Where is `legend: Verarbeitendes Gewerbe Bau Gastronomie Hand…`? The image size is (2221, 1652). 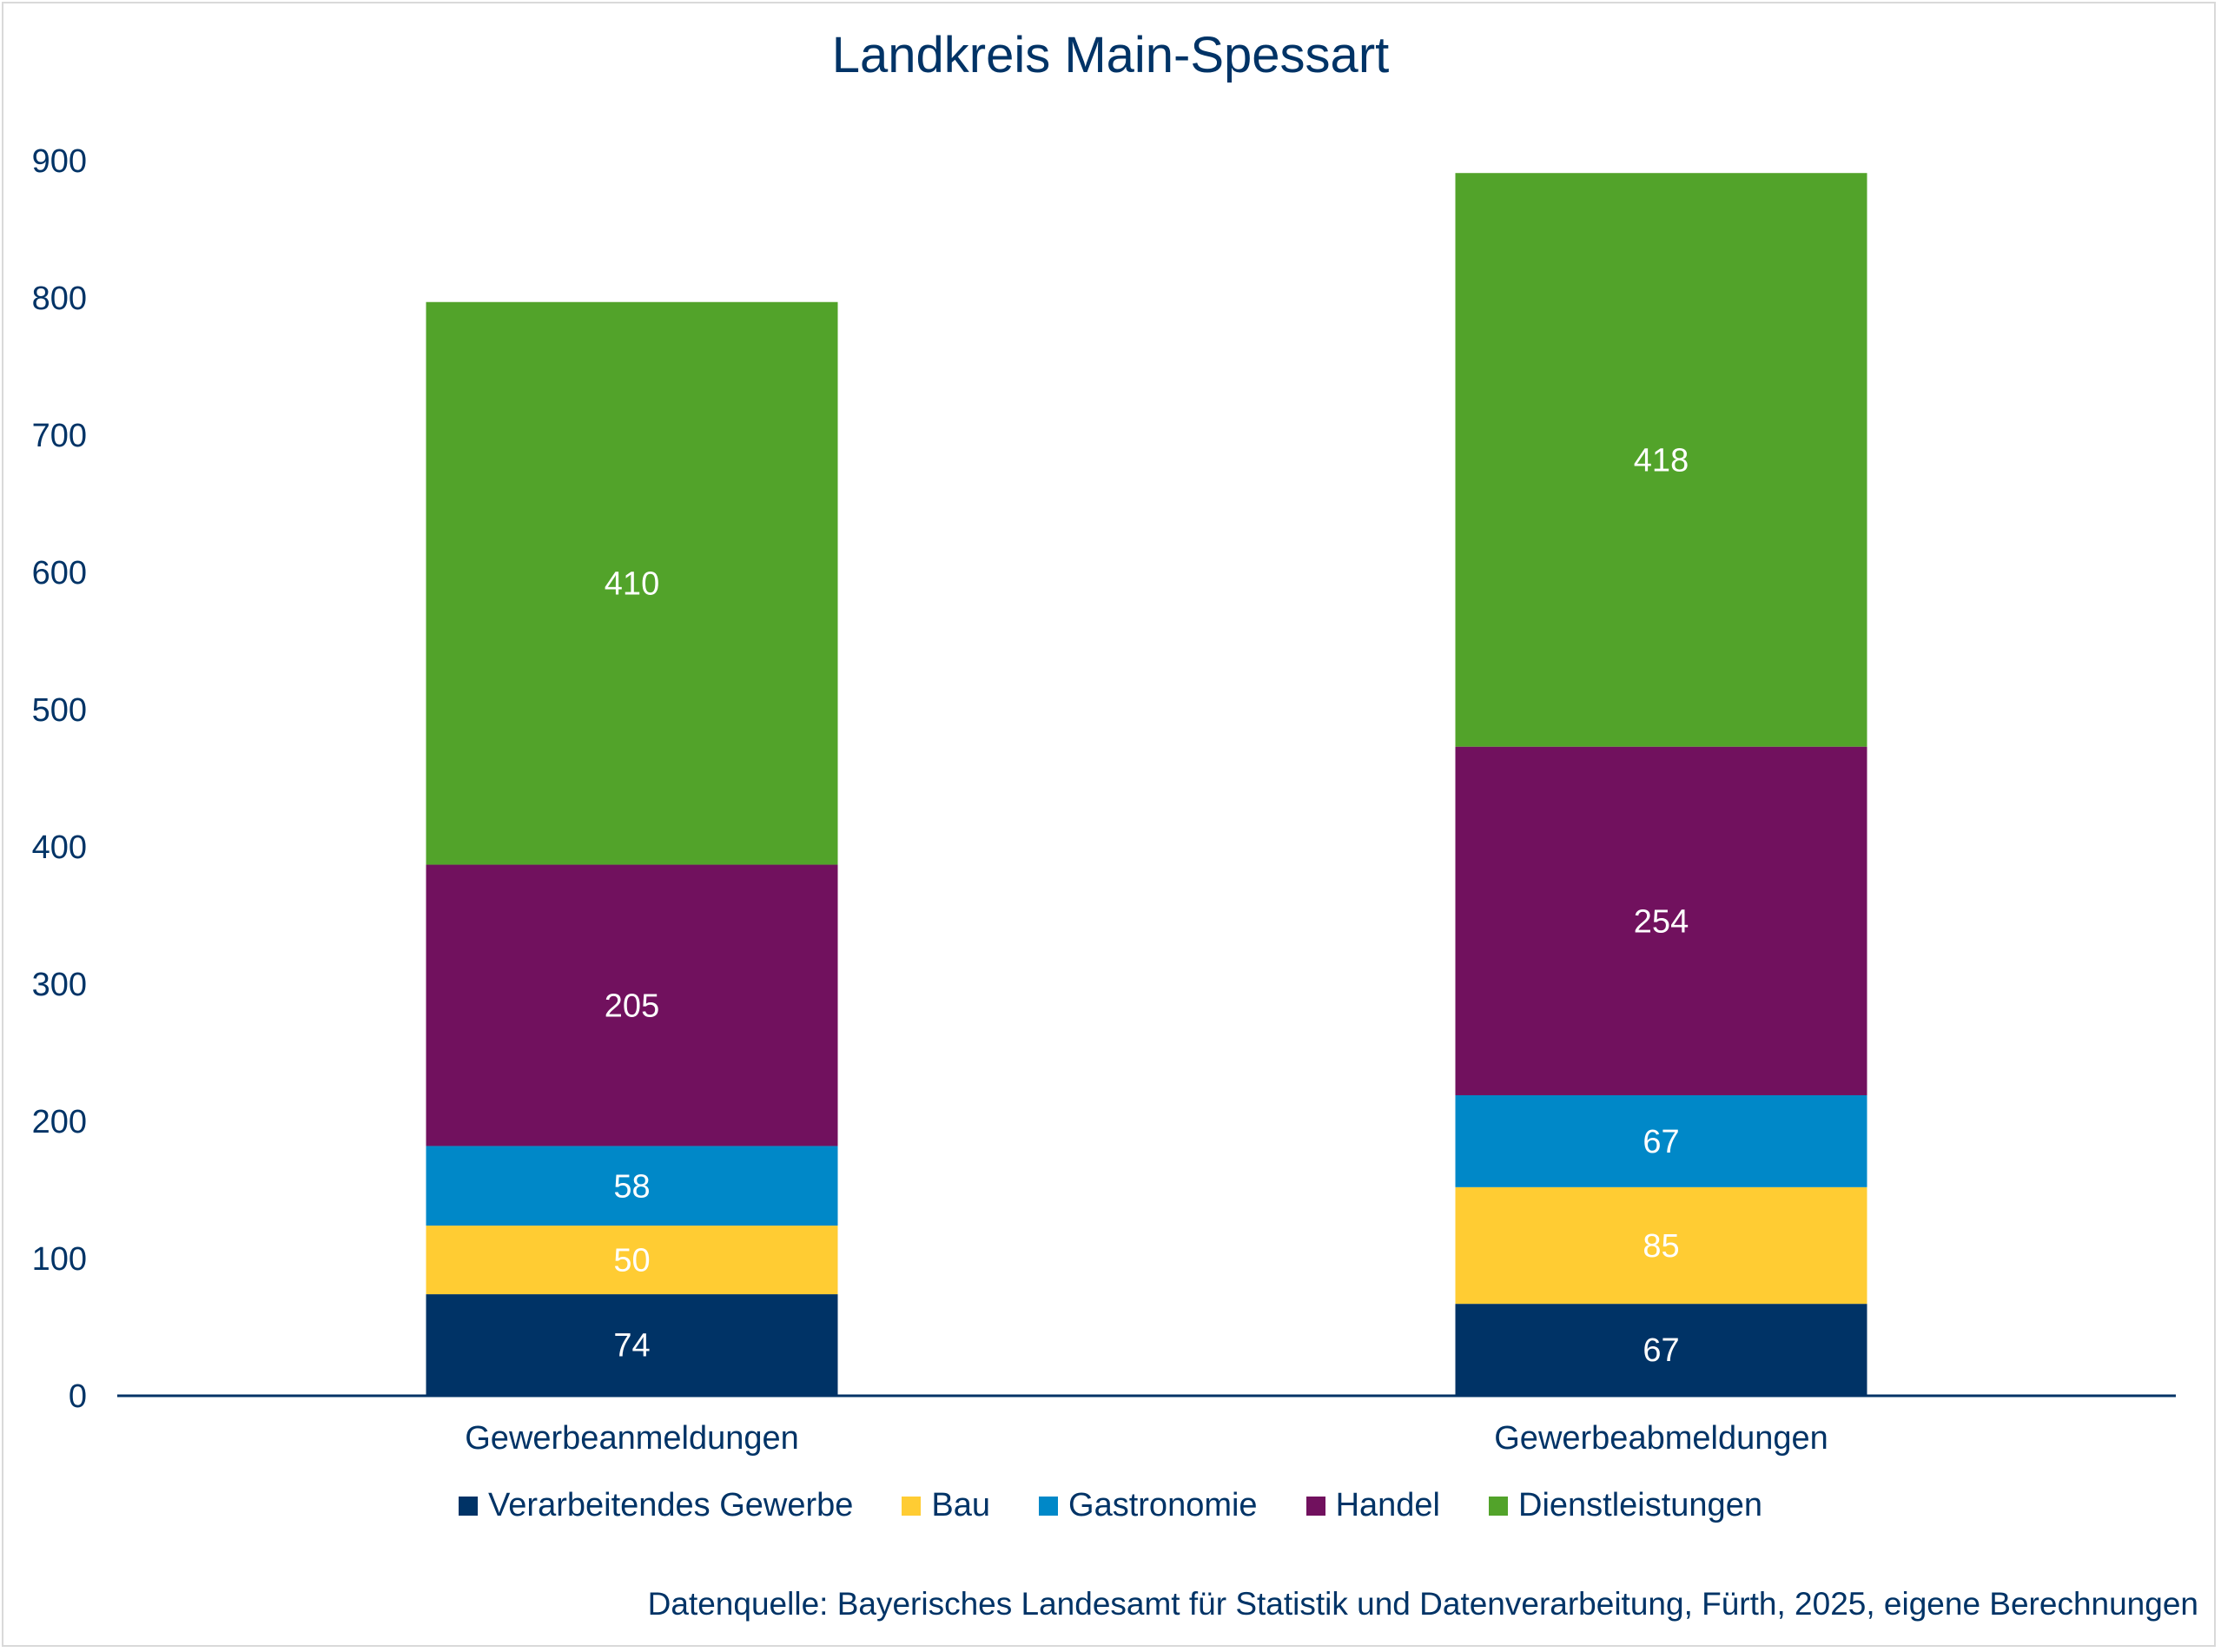 legend: Verarbeitendes Gewerbe Bau Gastronomie Hand… is located at coordinates (1110, 1505).